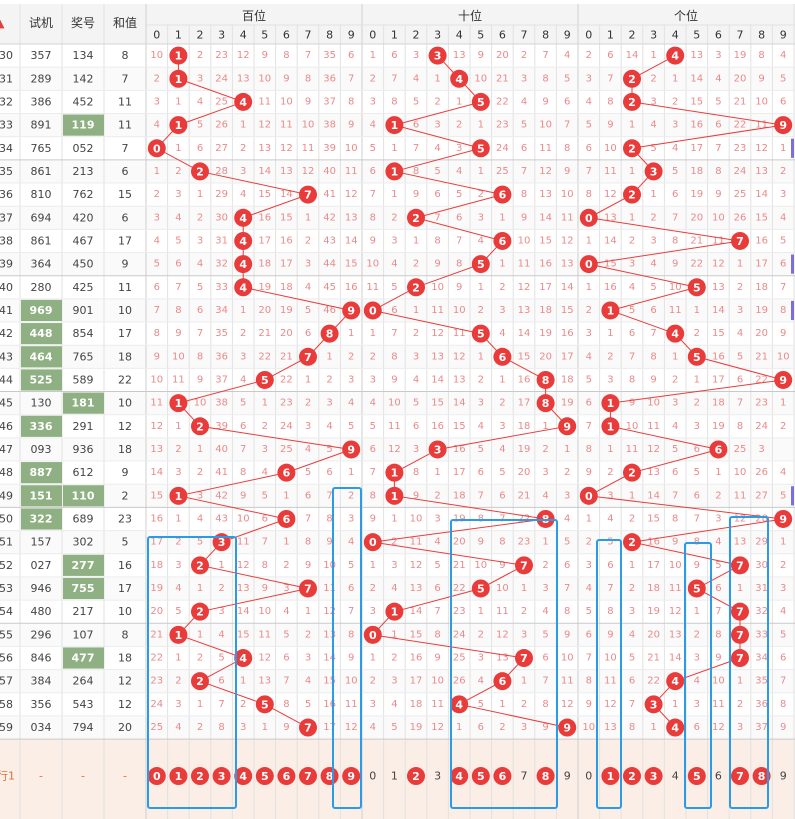 This screenshot has width=795, height=819. I want to click on hit-ball-label: 6, so click(503, 357).